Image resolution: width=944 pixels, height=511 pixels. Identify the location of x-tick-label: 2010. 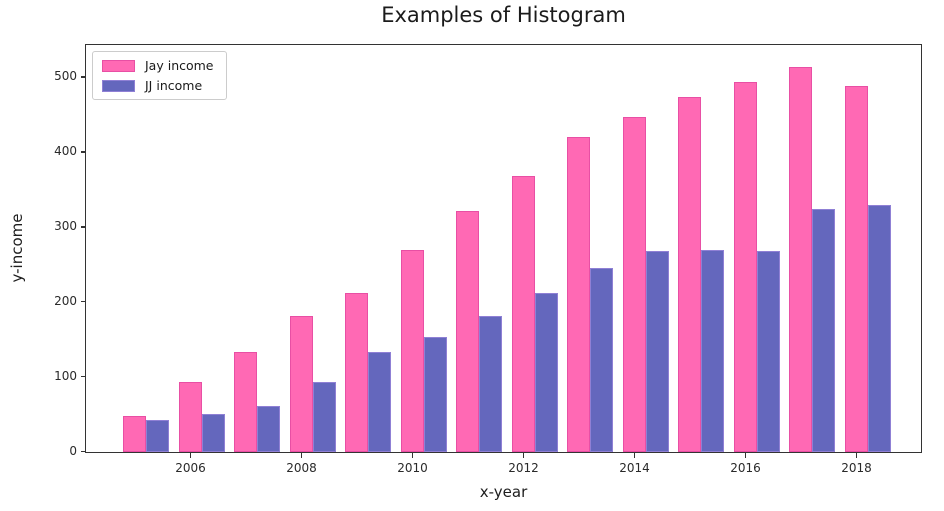
(412, 468).